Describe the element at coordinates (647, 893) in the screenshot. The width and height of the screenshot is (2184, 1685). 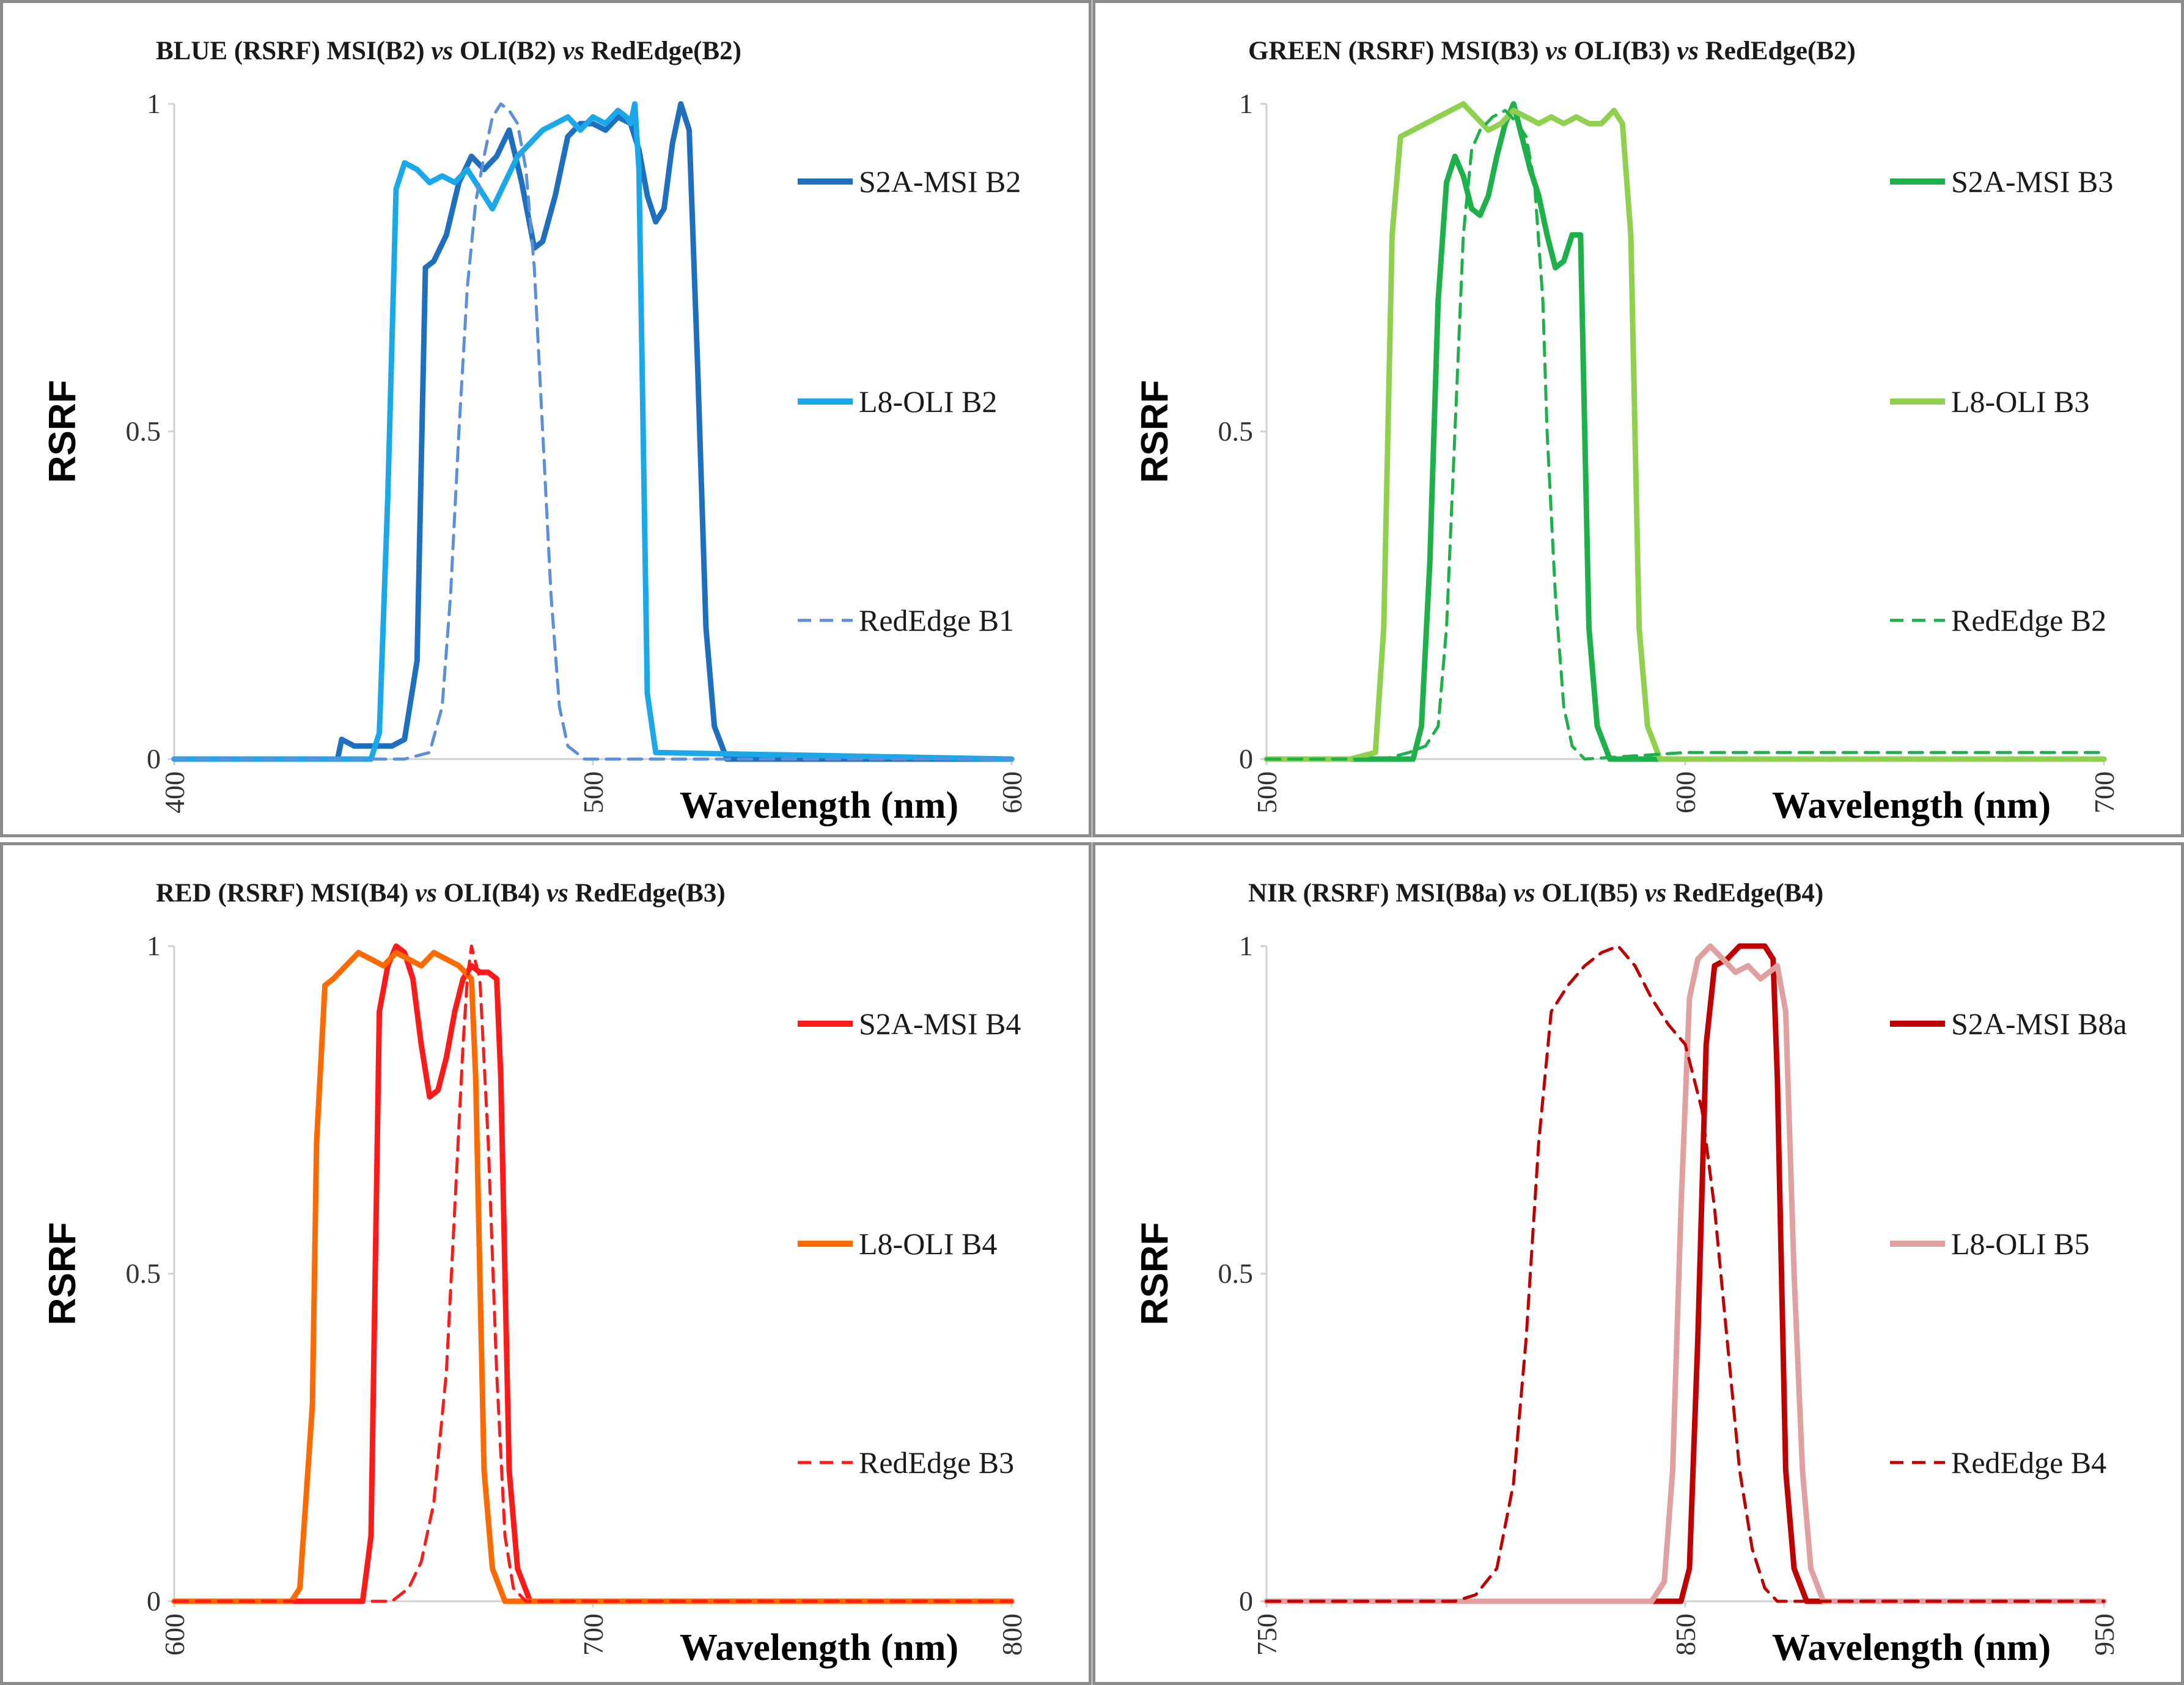
I see `chart-title-part: RedEdge(B3)` at that location.